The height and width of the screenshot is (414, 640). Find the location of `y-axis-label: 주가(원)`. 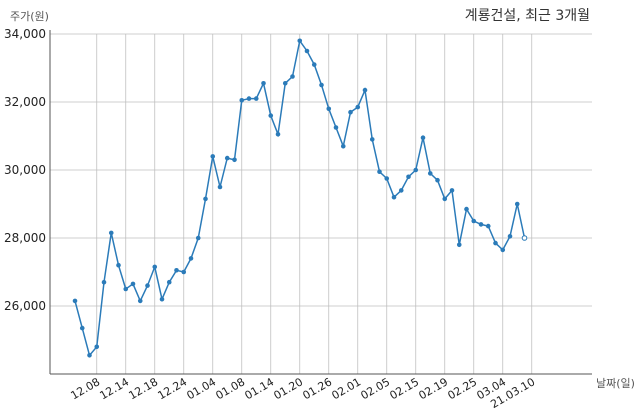

y-axis-label: 주가(원) is located at coordinates (29, 16).